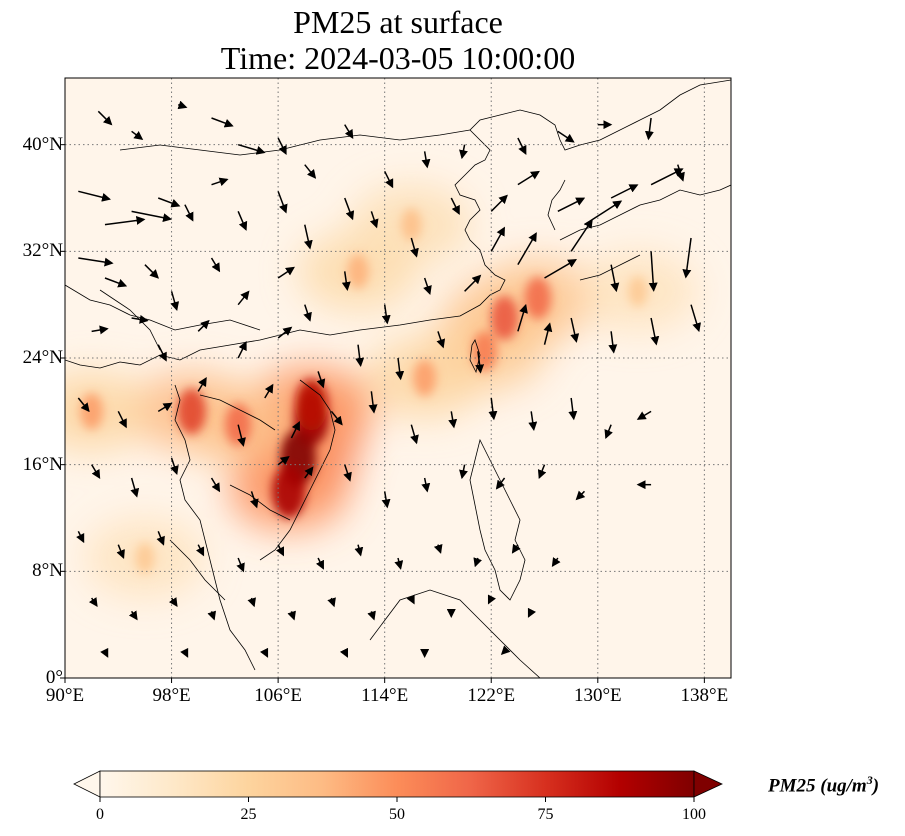 This screenshot has width=905, height=836. What do you see at coordinates (704, 695) in the screenshot?
I see `lon-tick-label: 138°E` at bounding box center [704, 695].